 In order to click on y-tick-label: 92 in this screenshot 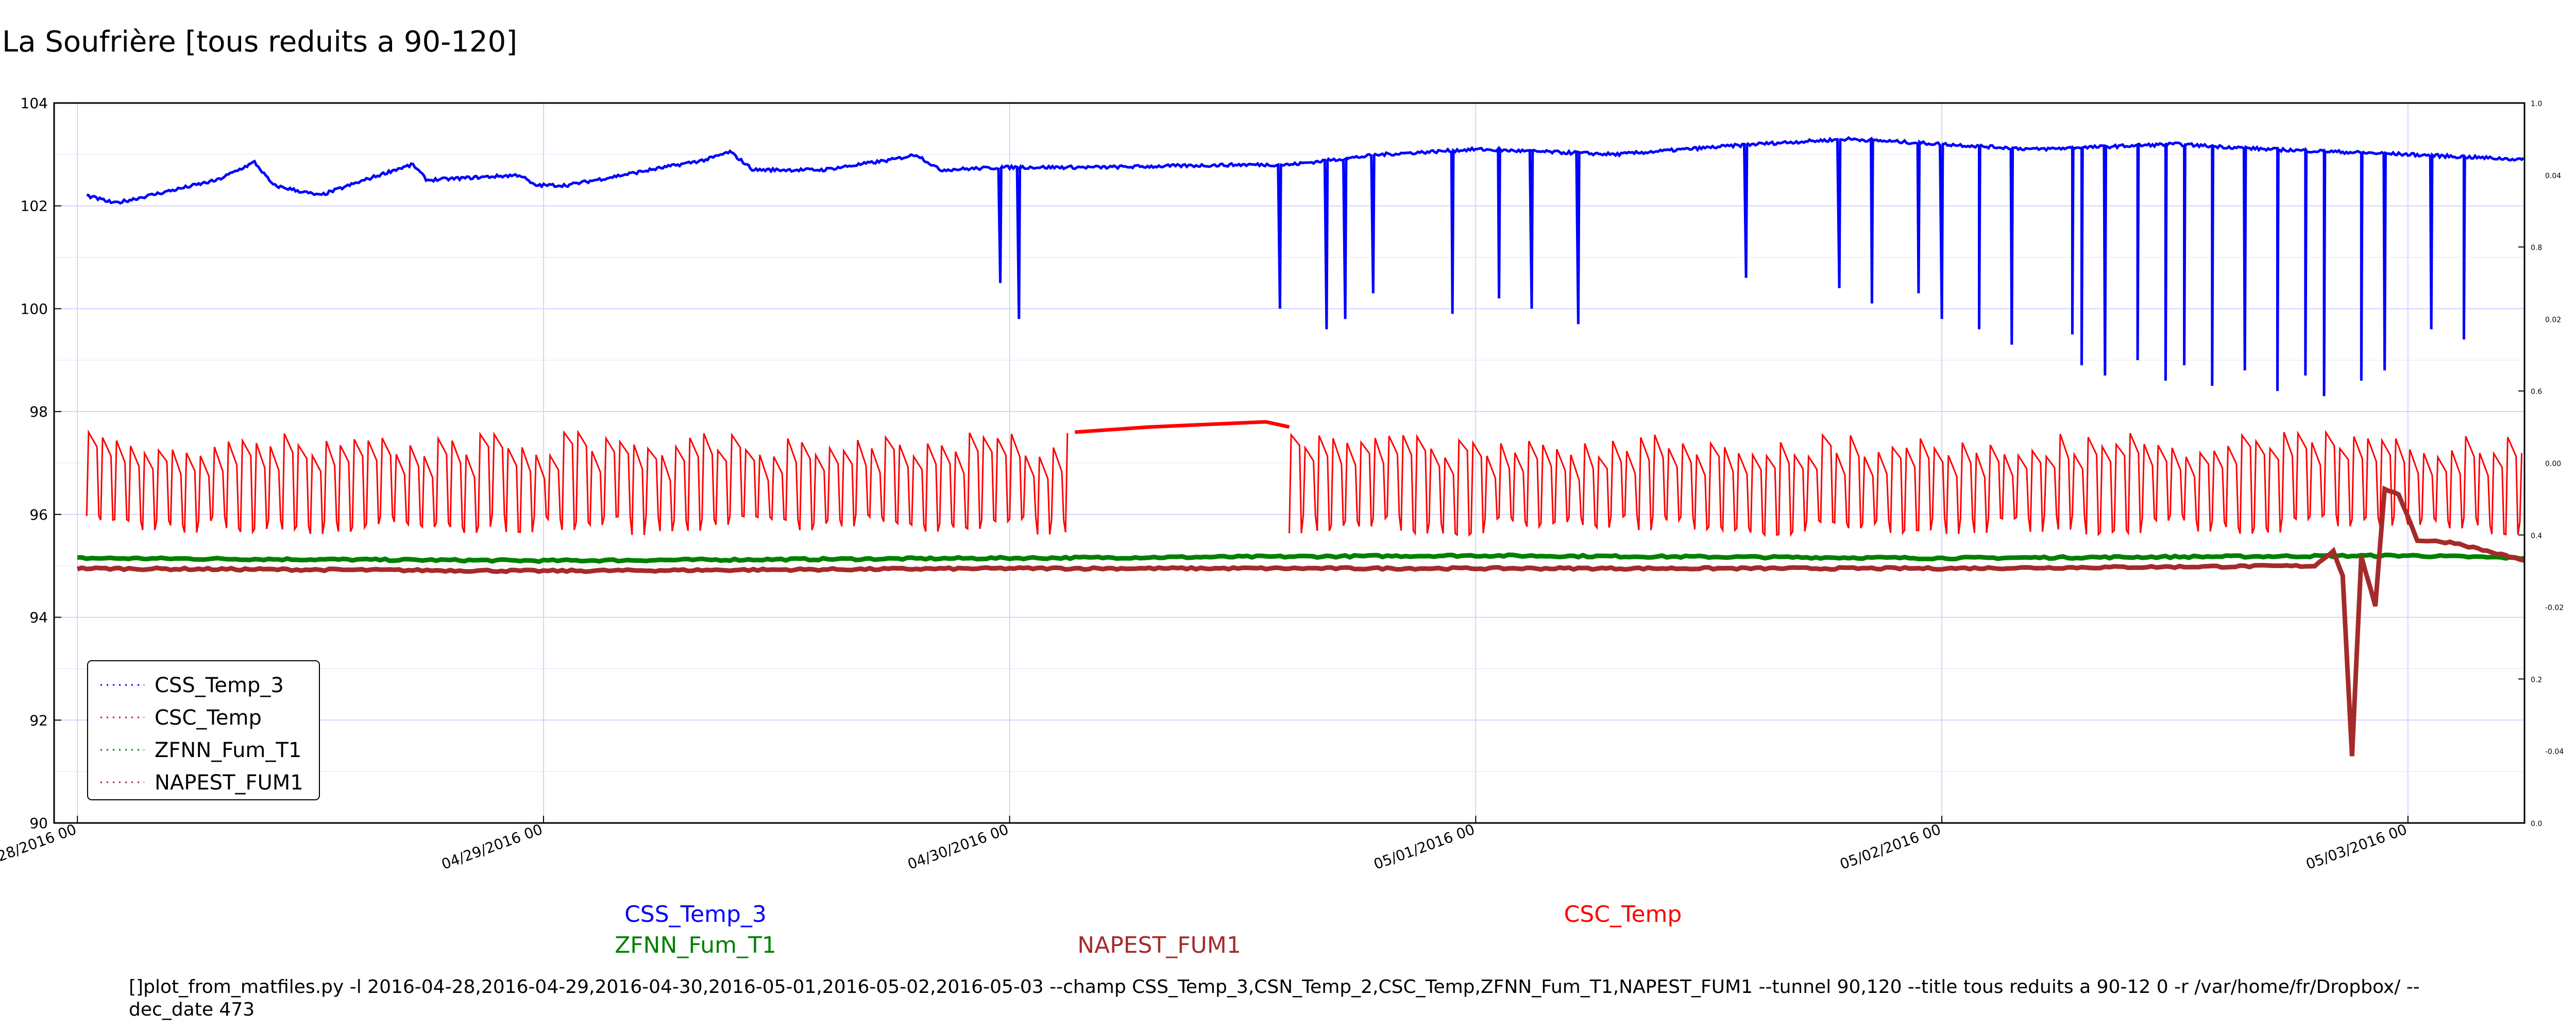, I will do `click(38, 720)`.